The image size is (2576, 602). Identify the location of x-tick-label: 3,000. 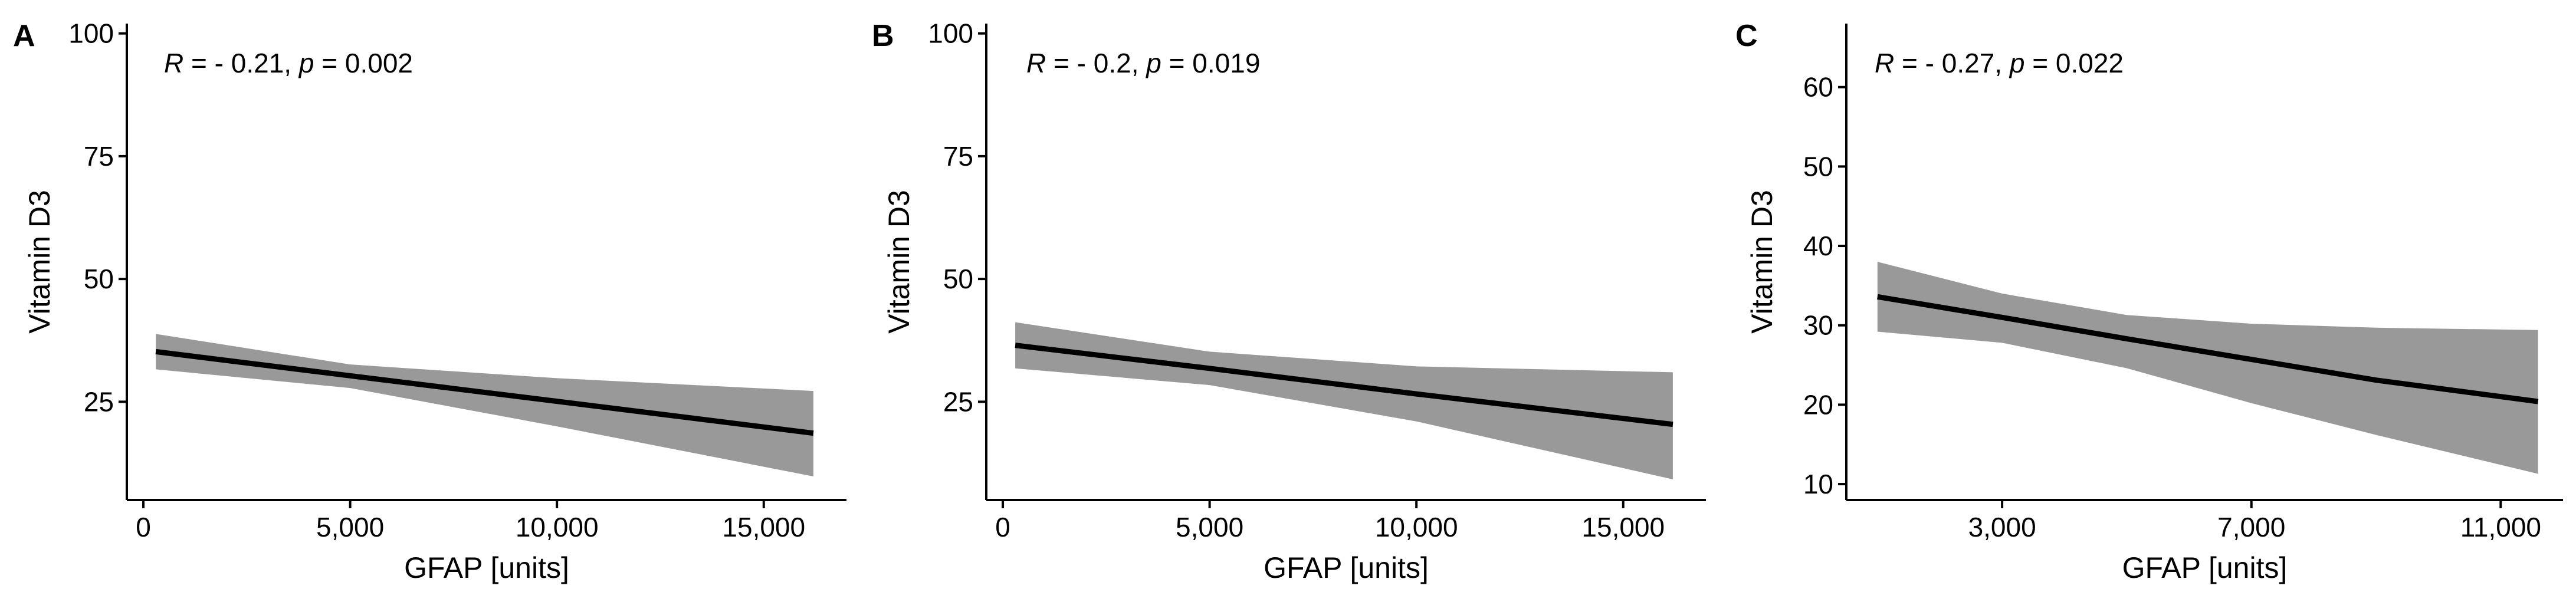
(2002, 527).